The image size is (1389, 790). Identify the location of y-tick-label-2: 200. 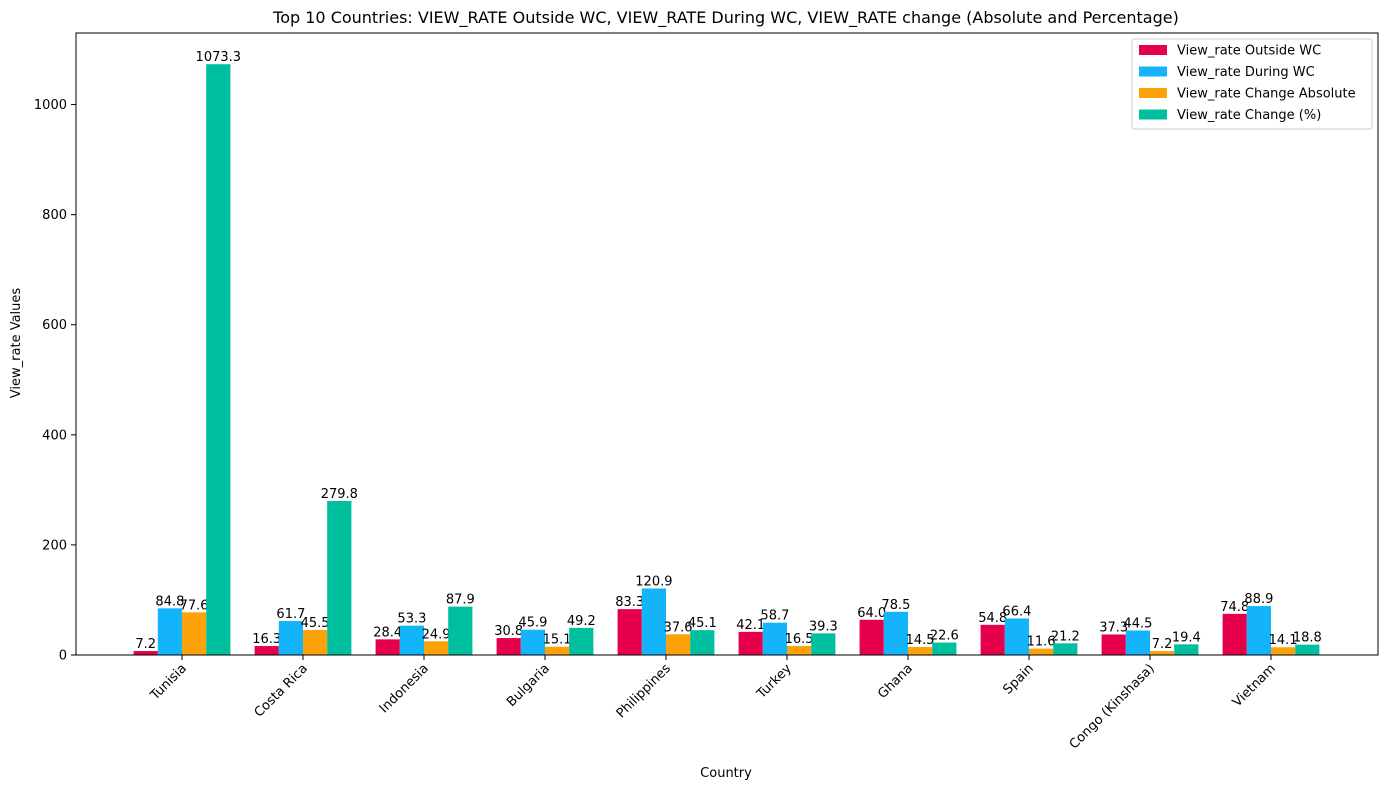
(54, 545).